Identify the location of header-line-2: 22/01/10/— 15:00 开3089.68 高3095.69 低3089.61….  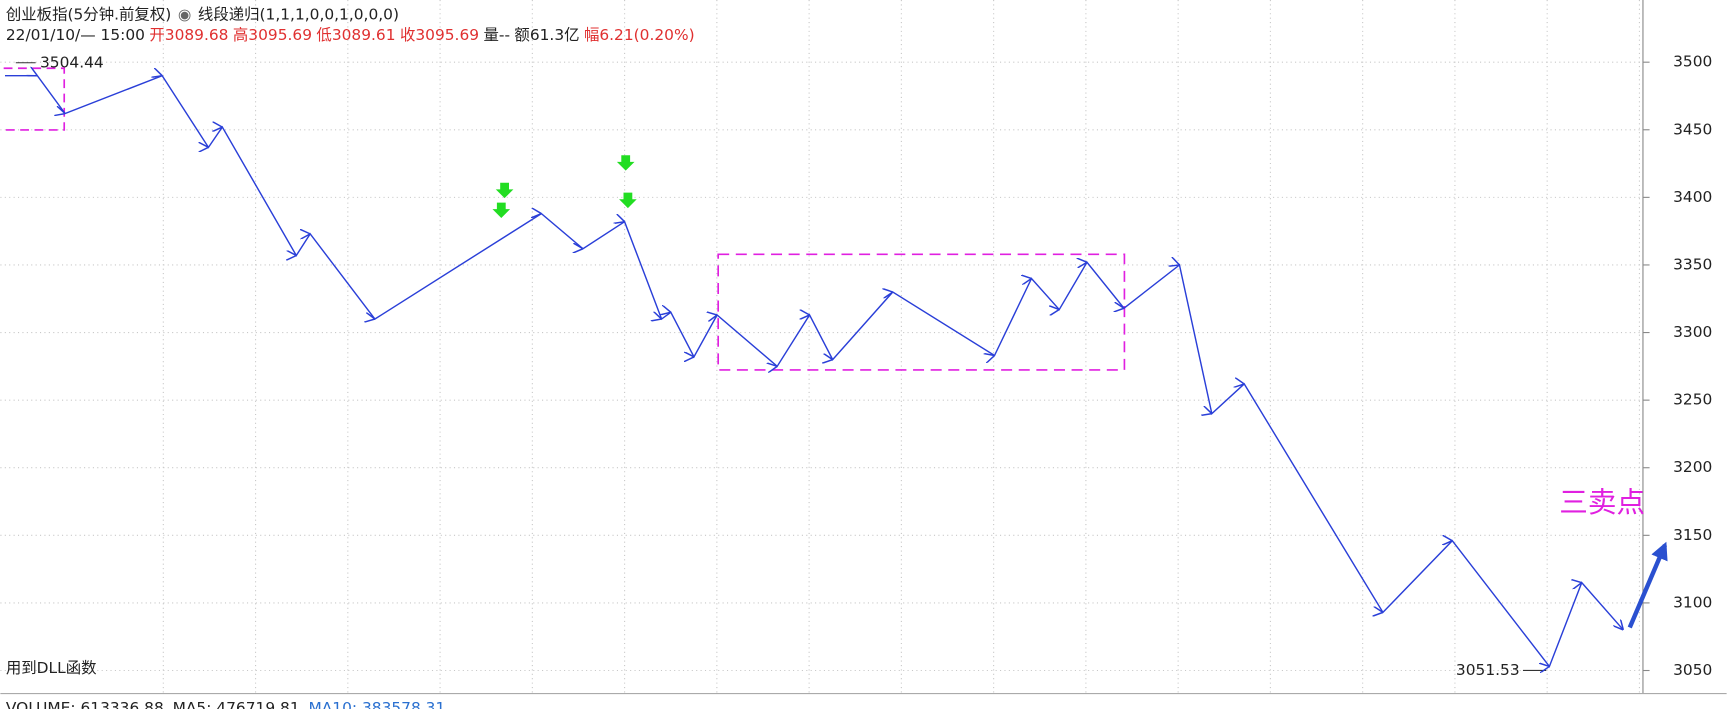
(350, 35).